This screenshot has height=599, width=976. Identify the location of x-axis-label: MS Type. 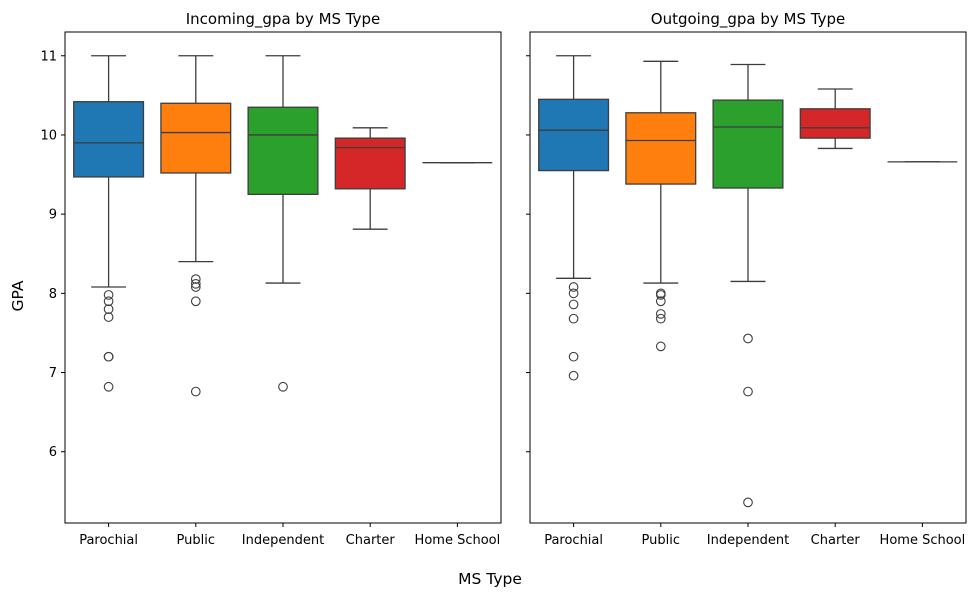
(490, 579).